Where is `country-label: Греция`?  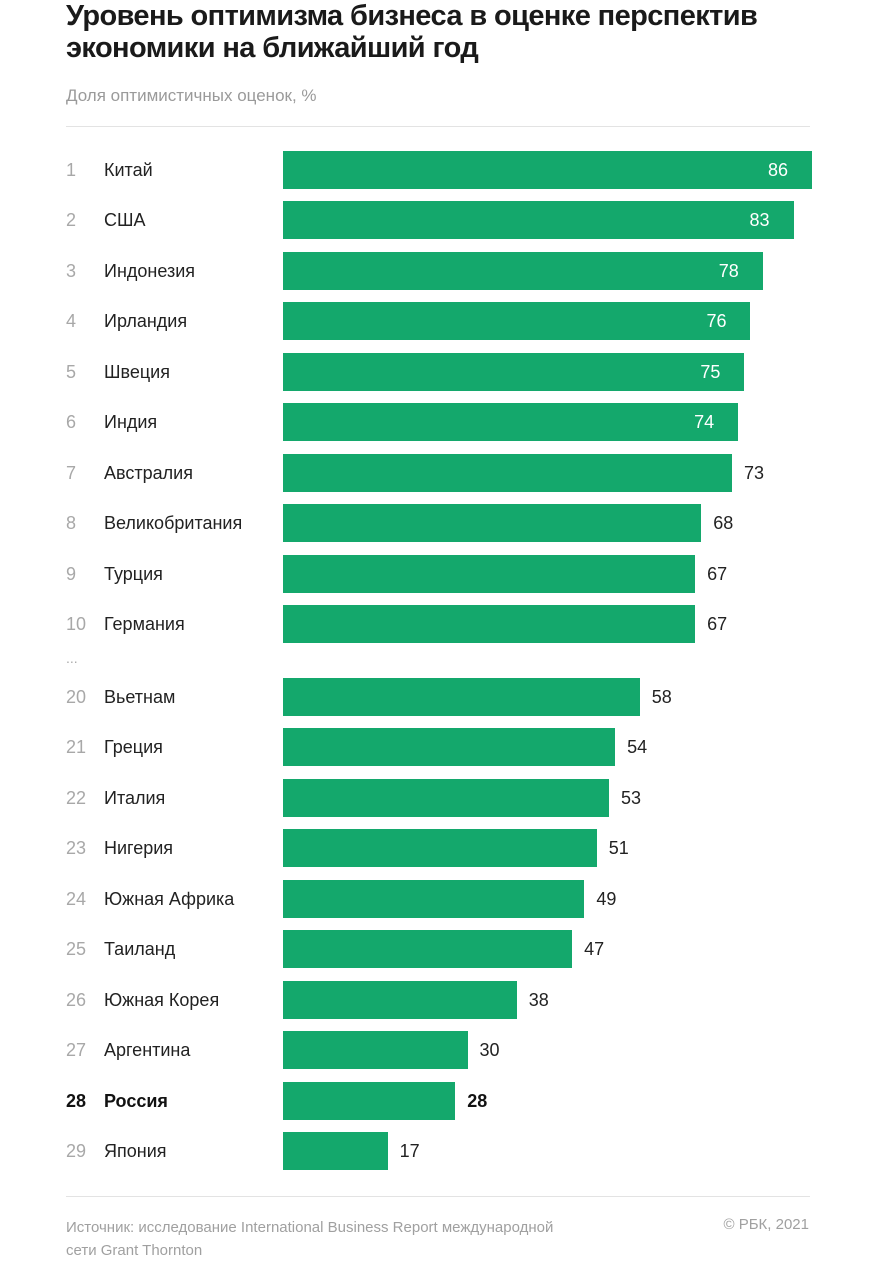 country-label: Греция is located at coordinates (133, 747).